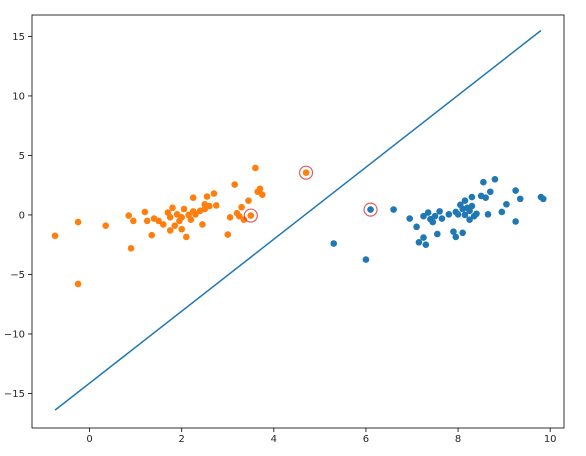 The width and height of the screenshot is (586, 456). What do you see at coordinates (274, 439) in the screenshot?
I see `x-tick-label: 4` at bounding box center [274, 439].